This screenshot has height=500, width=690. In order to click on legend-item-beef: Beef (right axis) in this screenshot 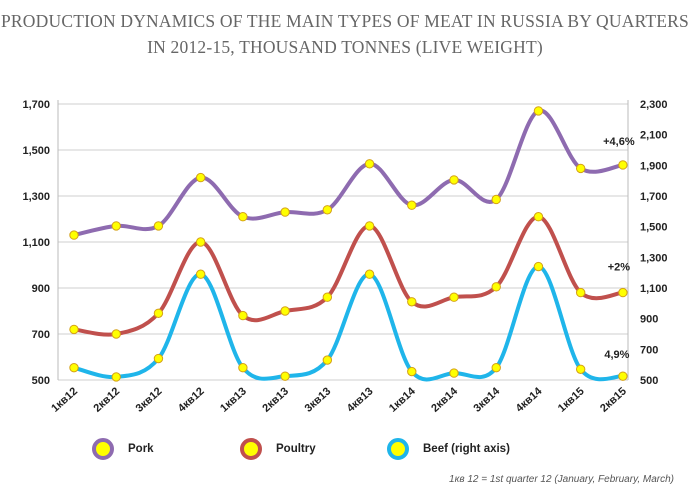, I will do `click(448, 449)`.